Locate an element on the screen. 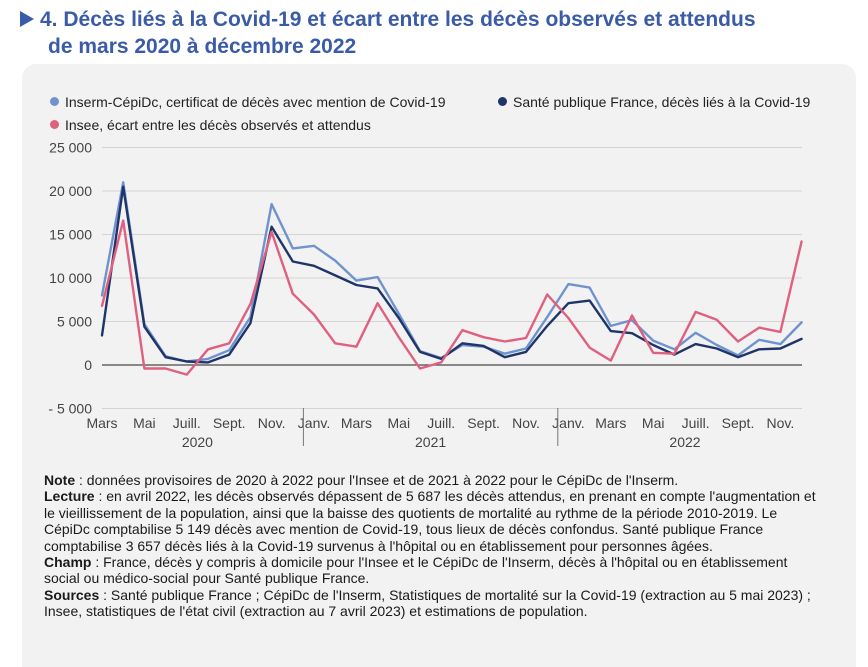 The height and width of the screenshot is (667, 868). year-label: 2022 is located at coordinates (684, 442).